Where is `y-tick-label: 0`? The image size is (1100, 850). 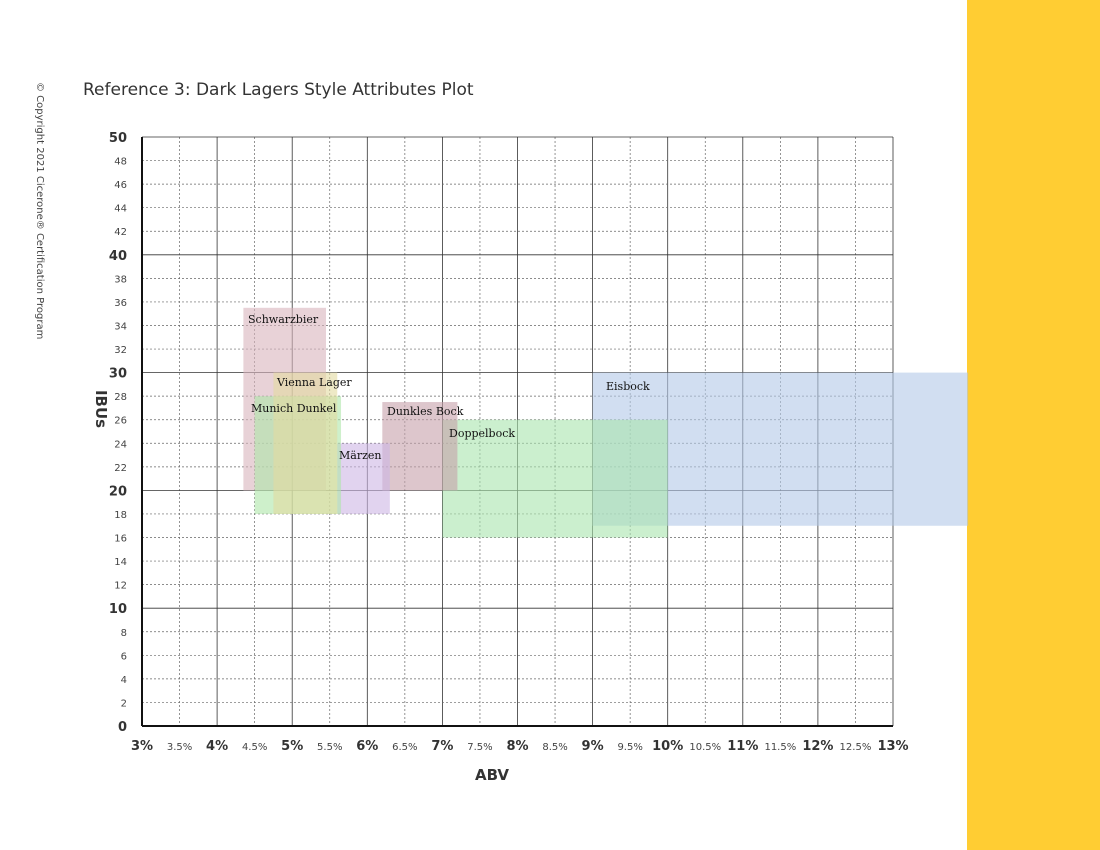
y-tick-label: 0 is located at coordinates (122, 727).